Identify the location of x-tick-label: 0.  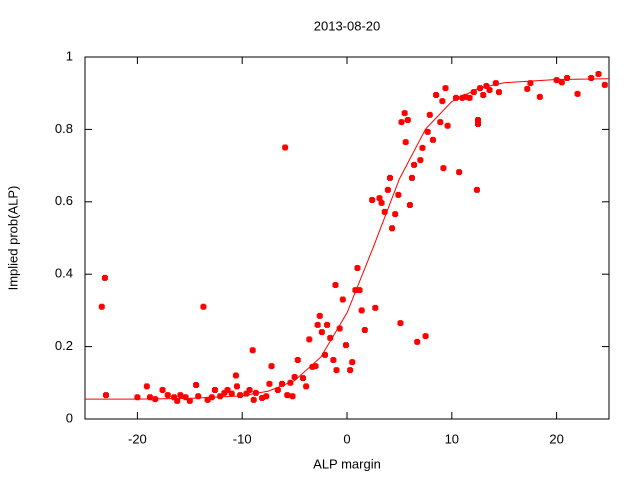
(346, 438).